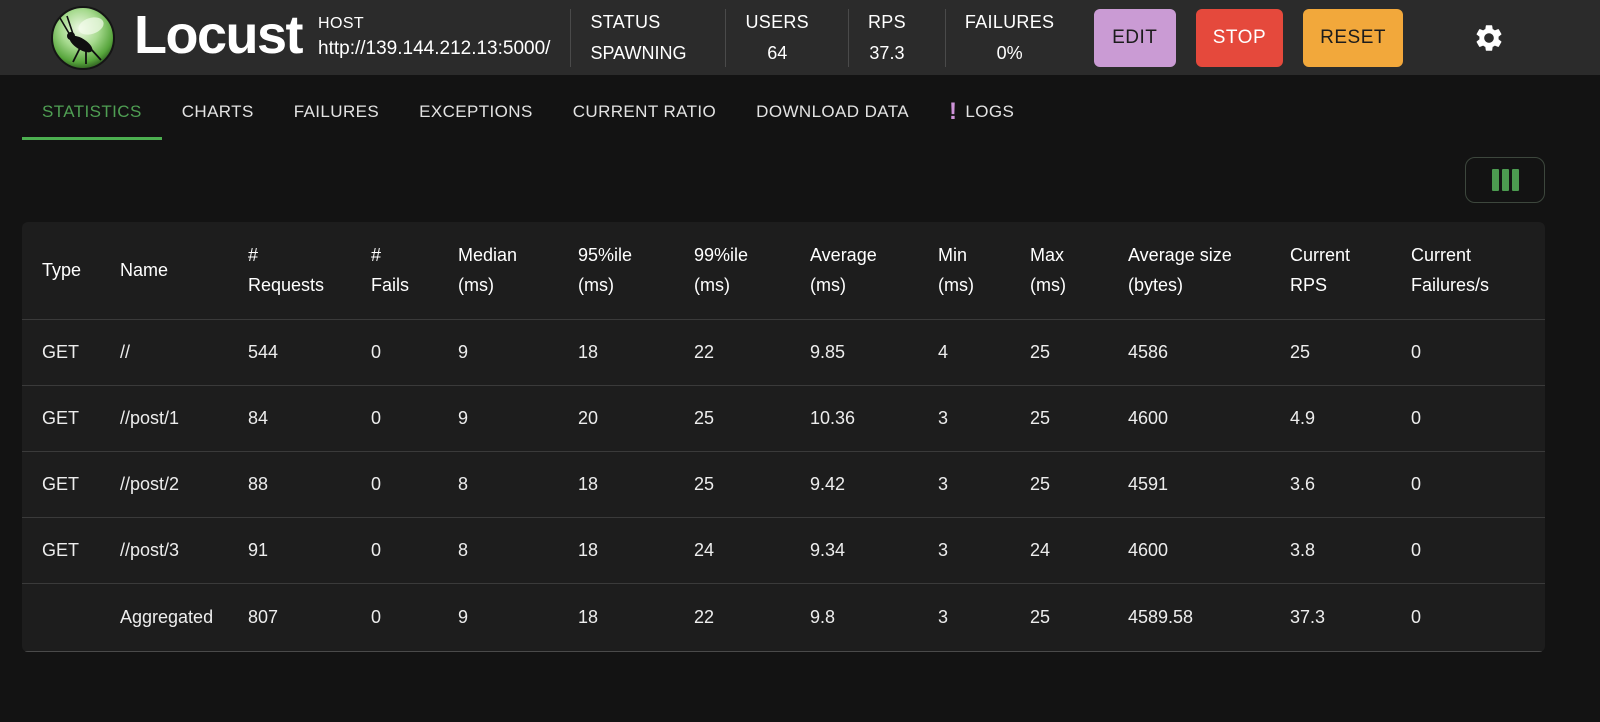 The height and width of the screenshot is (722, 1600). Describe the element at coordinates (777, 38) in the screenshot. I see `users-block: USERS 64` at that location.